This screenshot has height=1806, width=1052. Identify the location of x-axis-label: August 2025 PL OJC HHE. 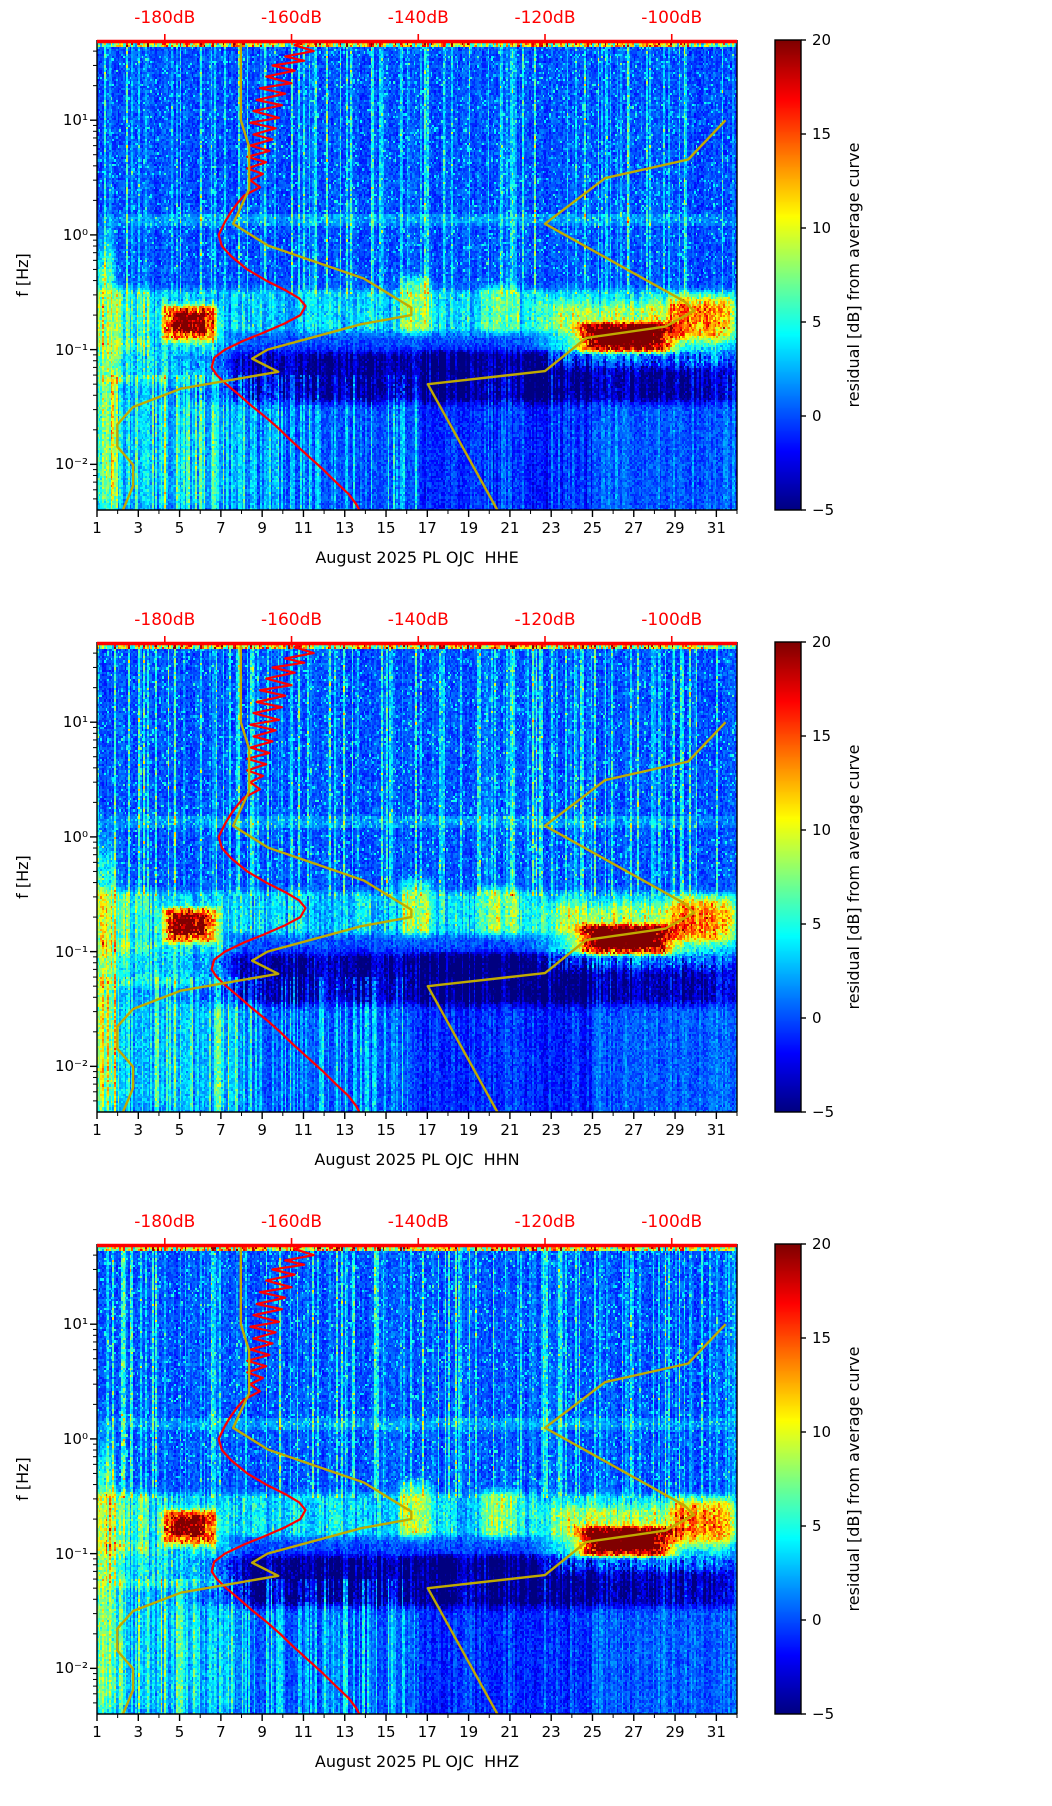
(417, 557).